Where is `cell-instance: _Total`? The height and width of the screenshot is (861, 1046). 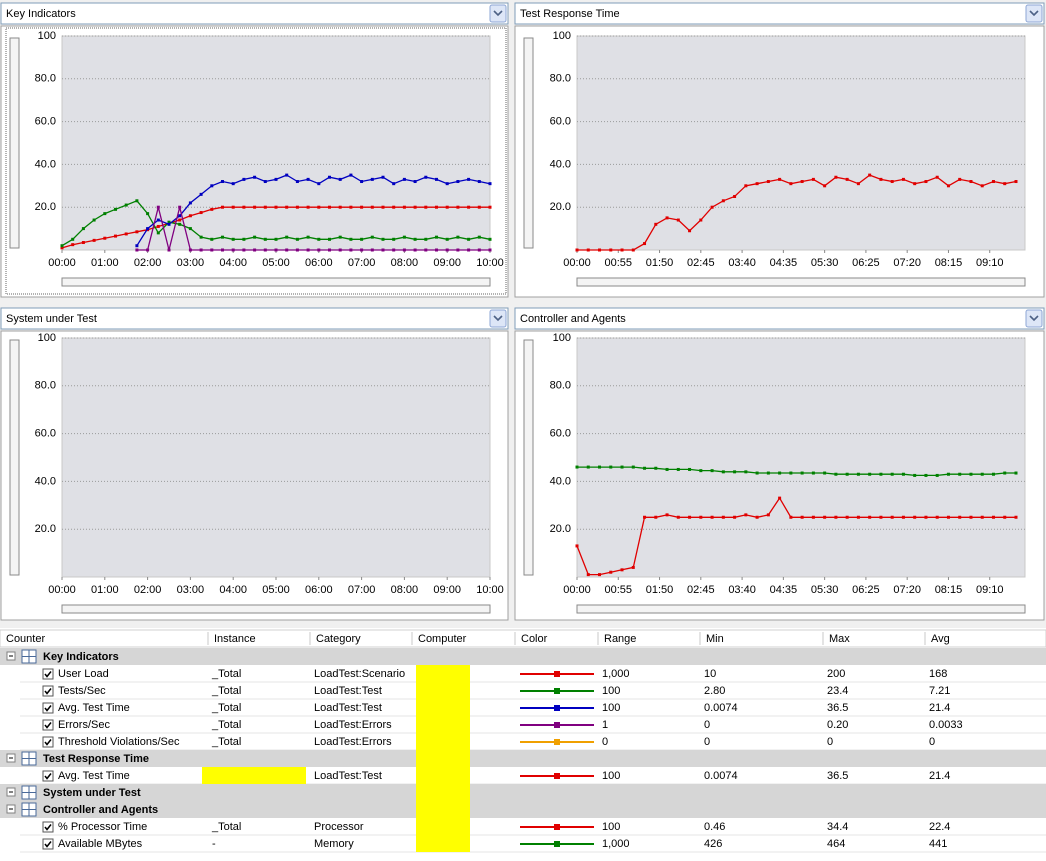 cell-instance: _Total is located at coordinates (226, 708).